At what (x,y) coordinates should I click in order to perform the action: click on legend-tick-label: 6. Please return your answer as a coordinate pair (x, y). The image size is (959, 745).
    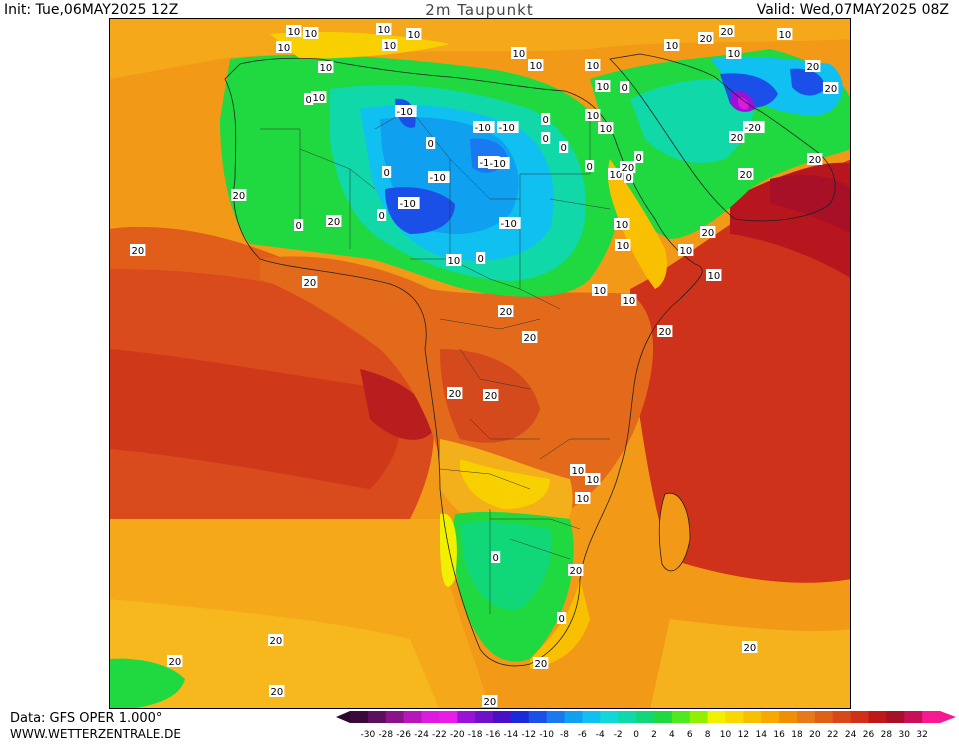
    Looking at the image, I should click on (690, 735).